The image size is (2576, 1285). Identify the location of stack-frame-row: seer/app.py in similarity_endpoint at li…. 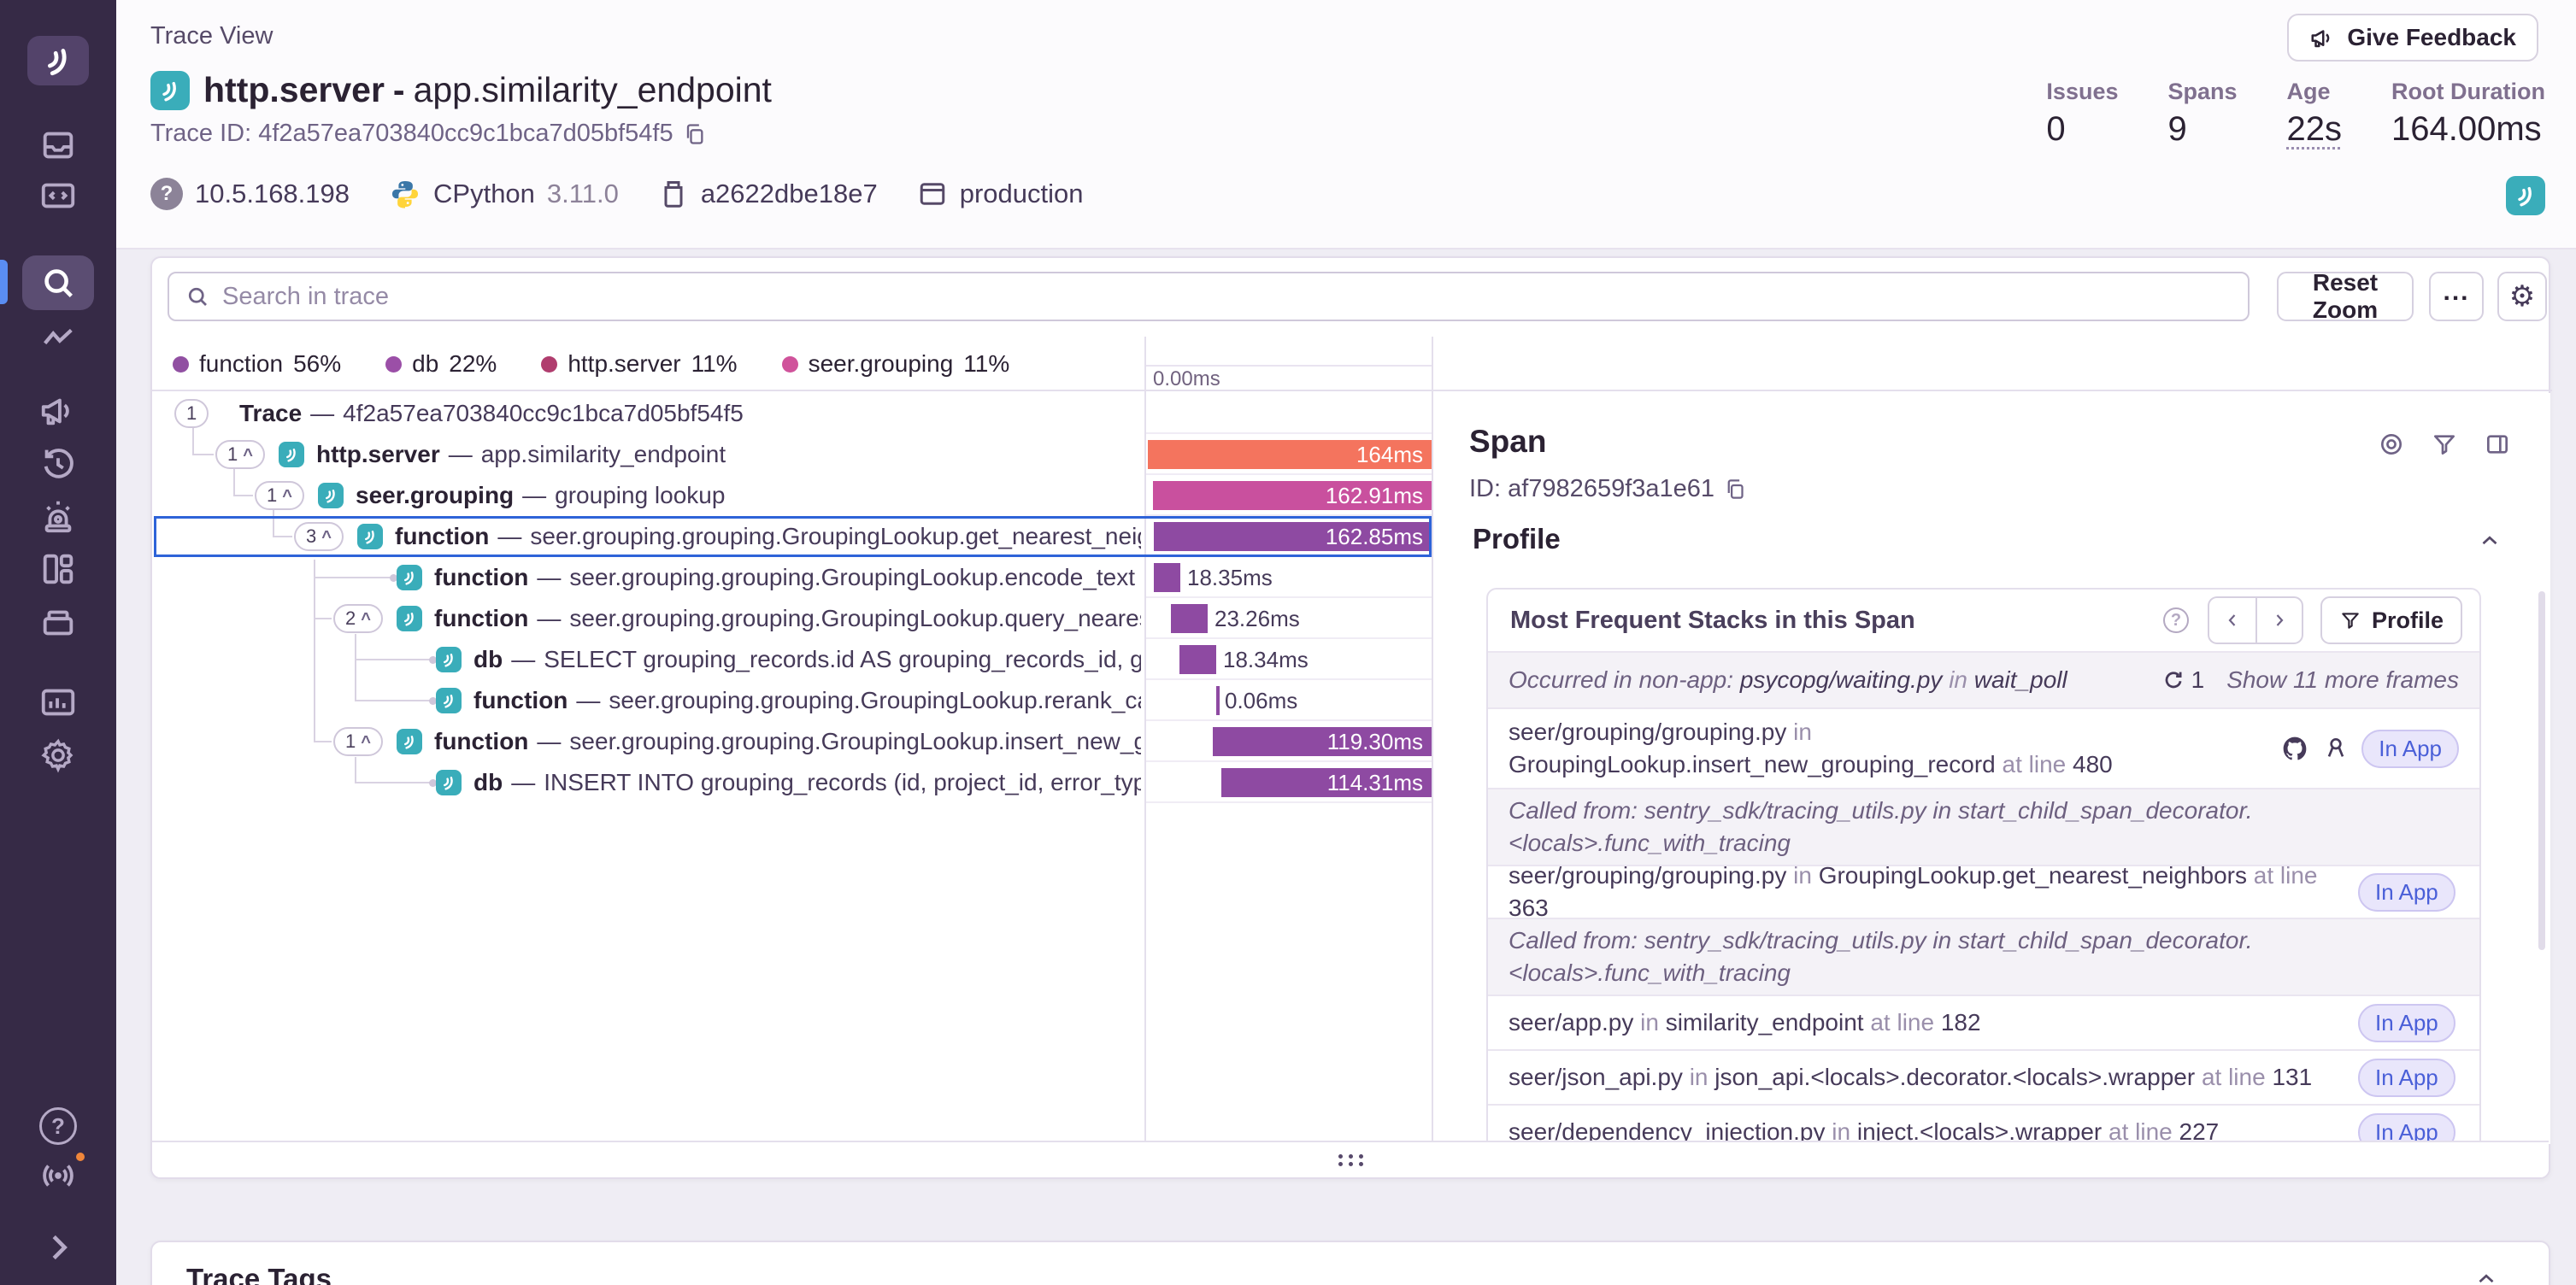
(1983, 1022).